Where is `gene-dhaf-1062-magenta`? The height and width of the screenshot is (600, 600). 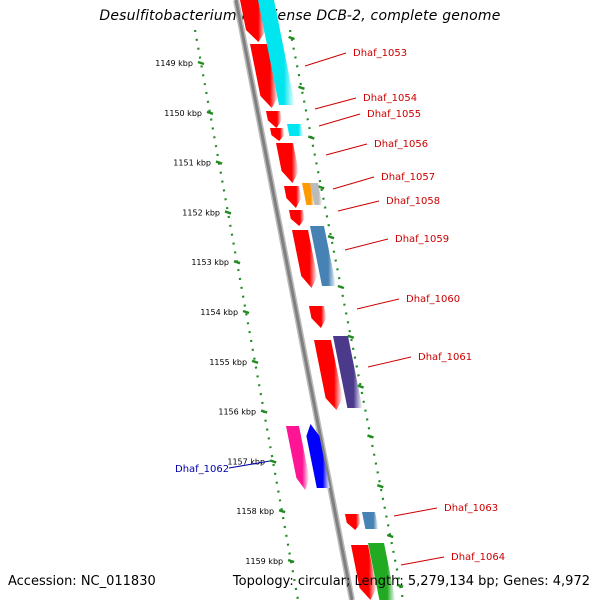
gene-dhaf-1062-magenta is located at coordinates (298, 458).